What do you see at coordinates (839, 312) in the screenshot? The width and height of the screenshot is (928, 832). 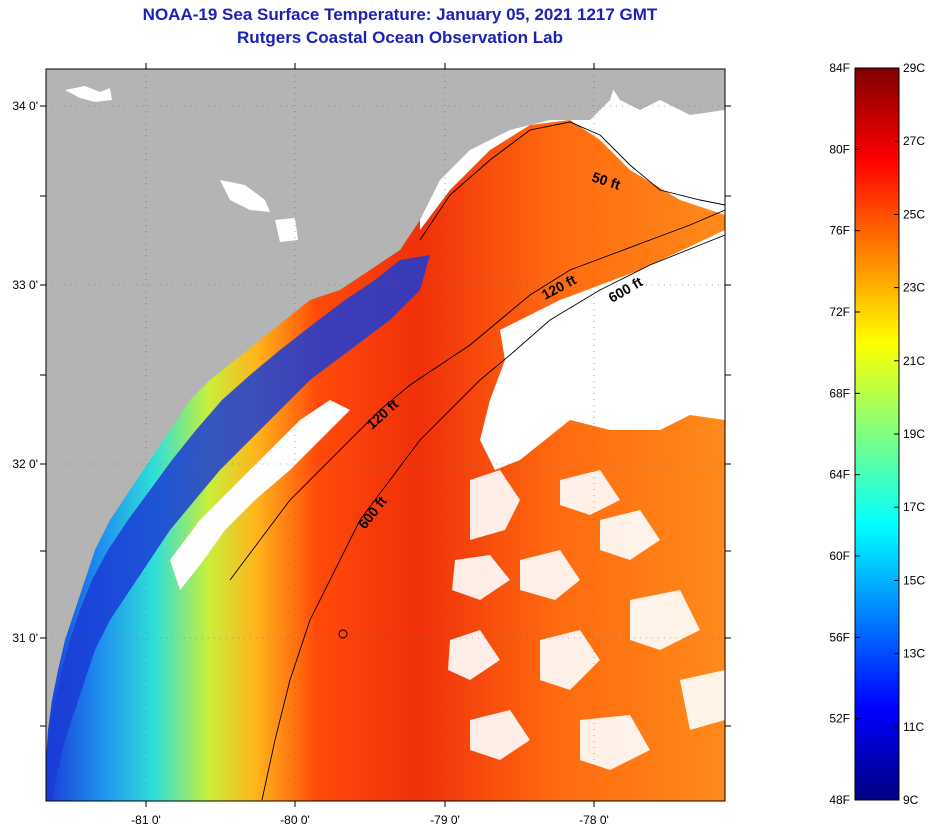 I see `colorbar-f-label: 72F` at bounding box center [839, 312].